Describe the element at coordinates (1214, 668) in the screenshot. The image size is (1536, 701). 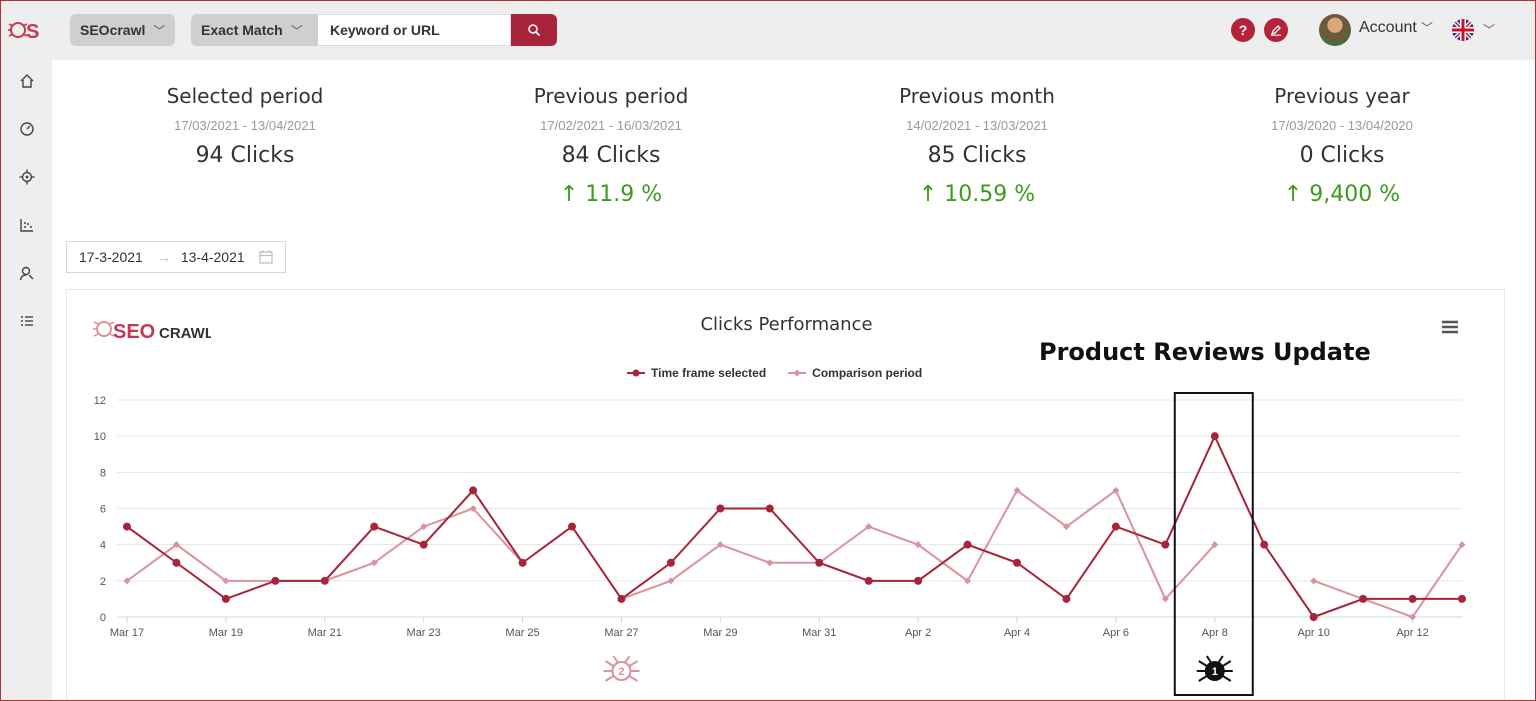
I see `crawler-bug-icon: 1` at that location.